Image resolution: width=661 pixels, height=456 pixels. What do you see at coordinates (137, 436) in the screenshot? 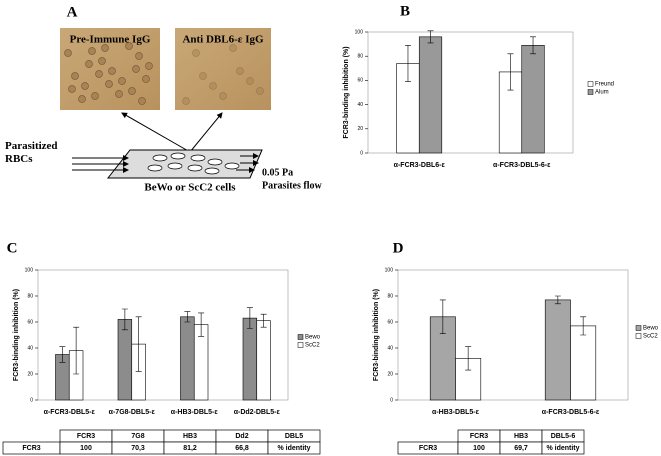
I see `table-header: 7G8` at bounding box center [137, 436].